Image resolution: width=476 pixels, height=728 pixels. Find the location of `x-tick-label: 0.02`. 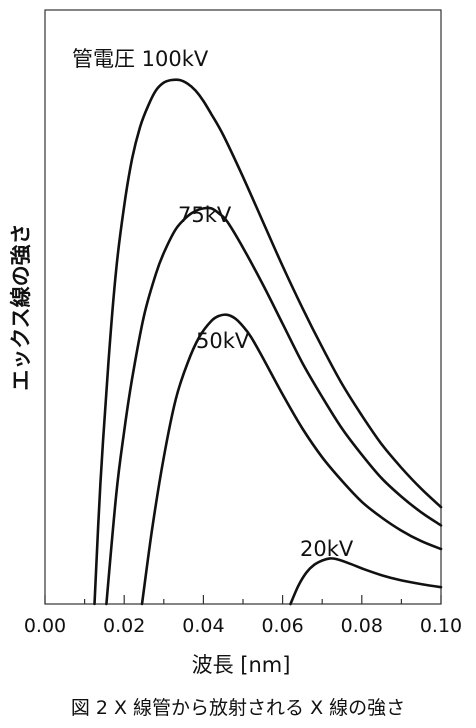

x-tick-label: 0.02 is located at coordinates (124, 626).